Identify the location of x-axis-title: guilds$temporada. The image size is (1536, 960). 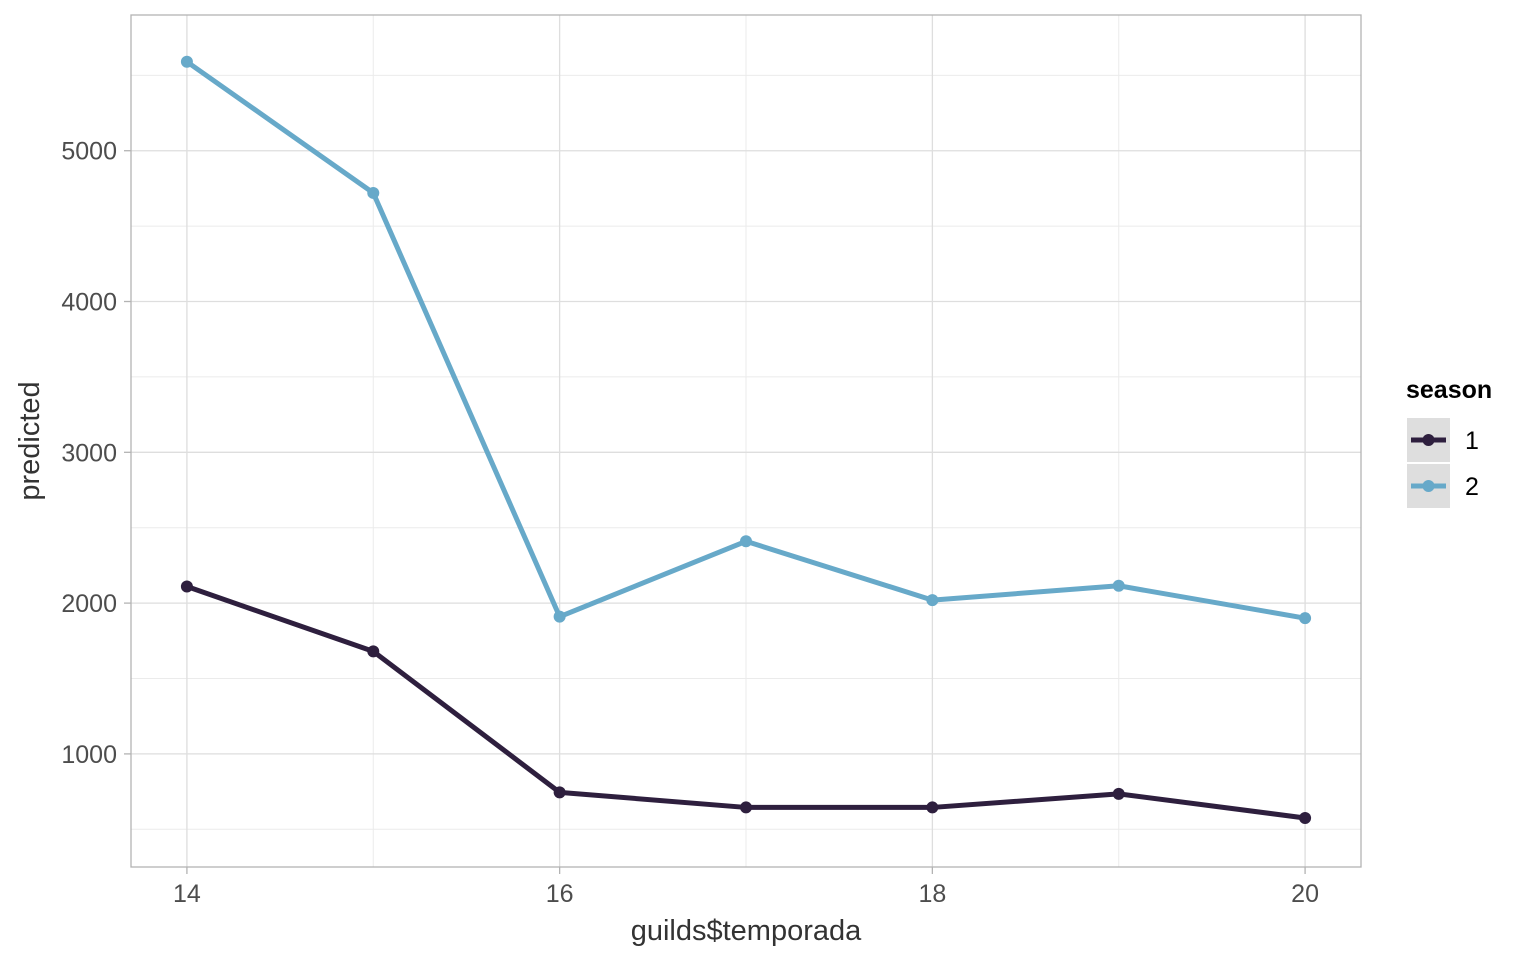
(746, 931).